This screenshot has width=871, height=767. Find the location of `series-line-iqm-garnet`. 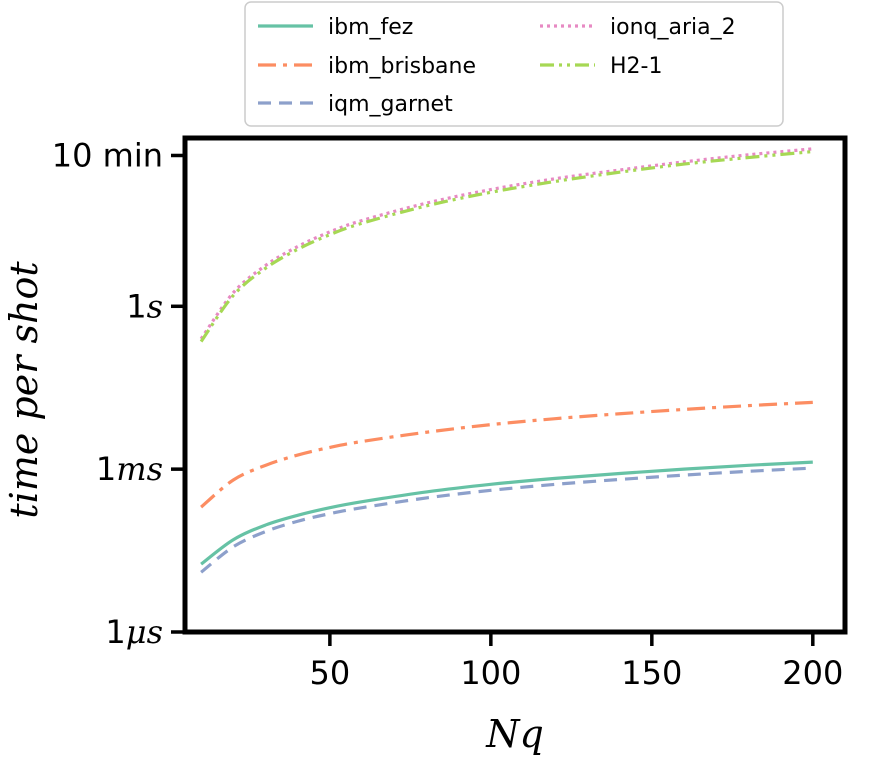

series-line-iqm-garnet is located at coordinates (506, 520).